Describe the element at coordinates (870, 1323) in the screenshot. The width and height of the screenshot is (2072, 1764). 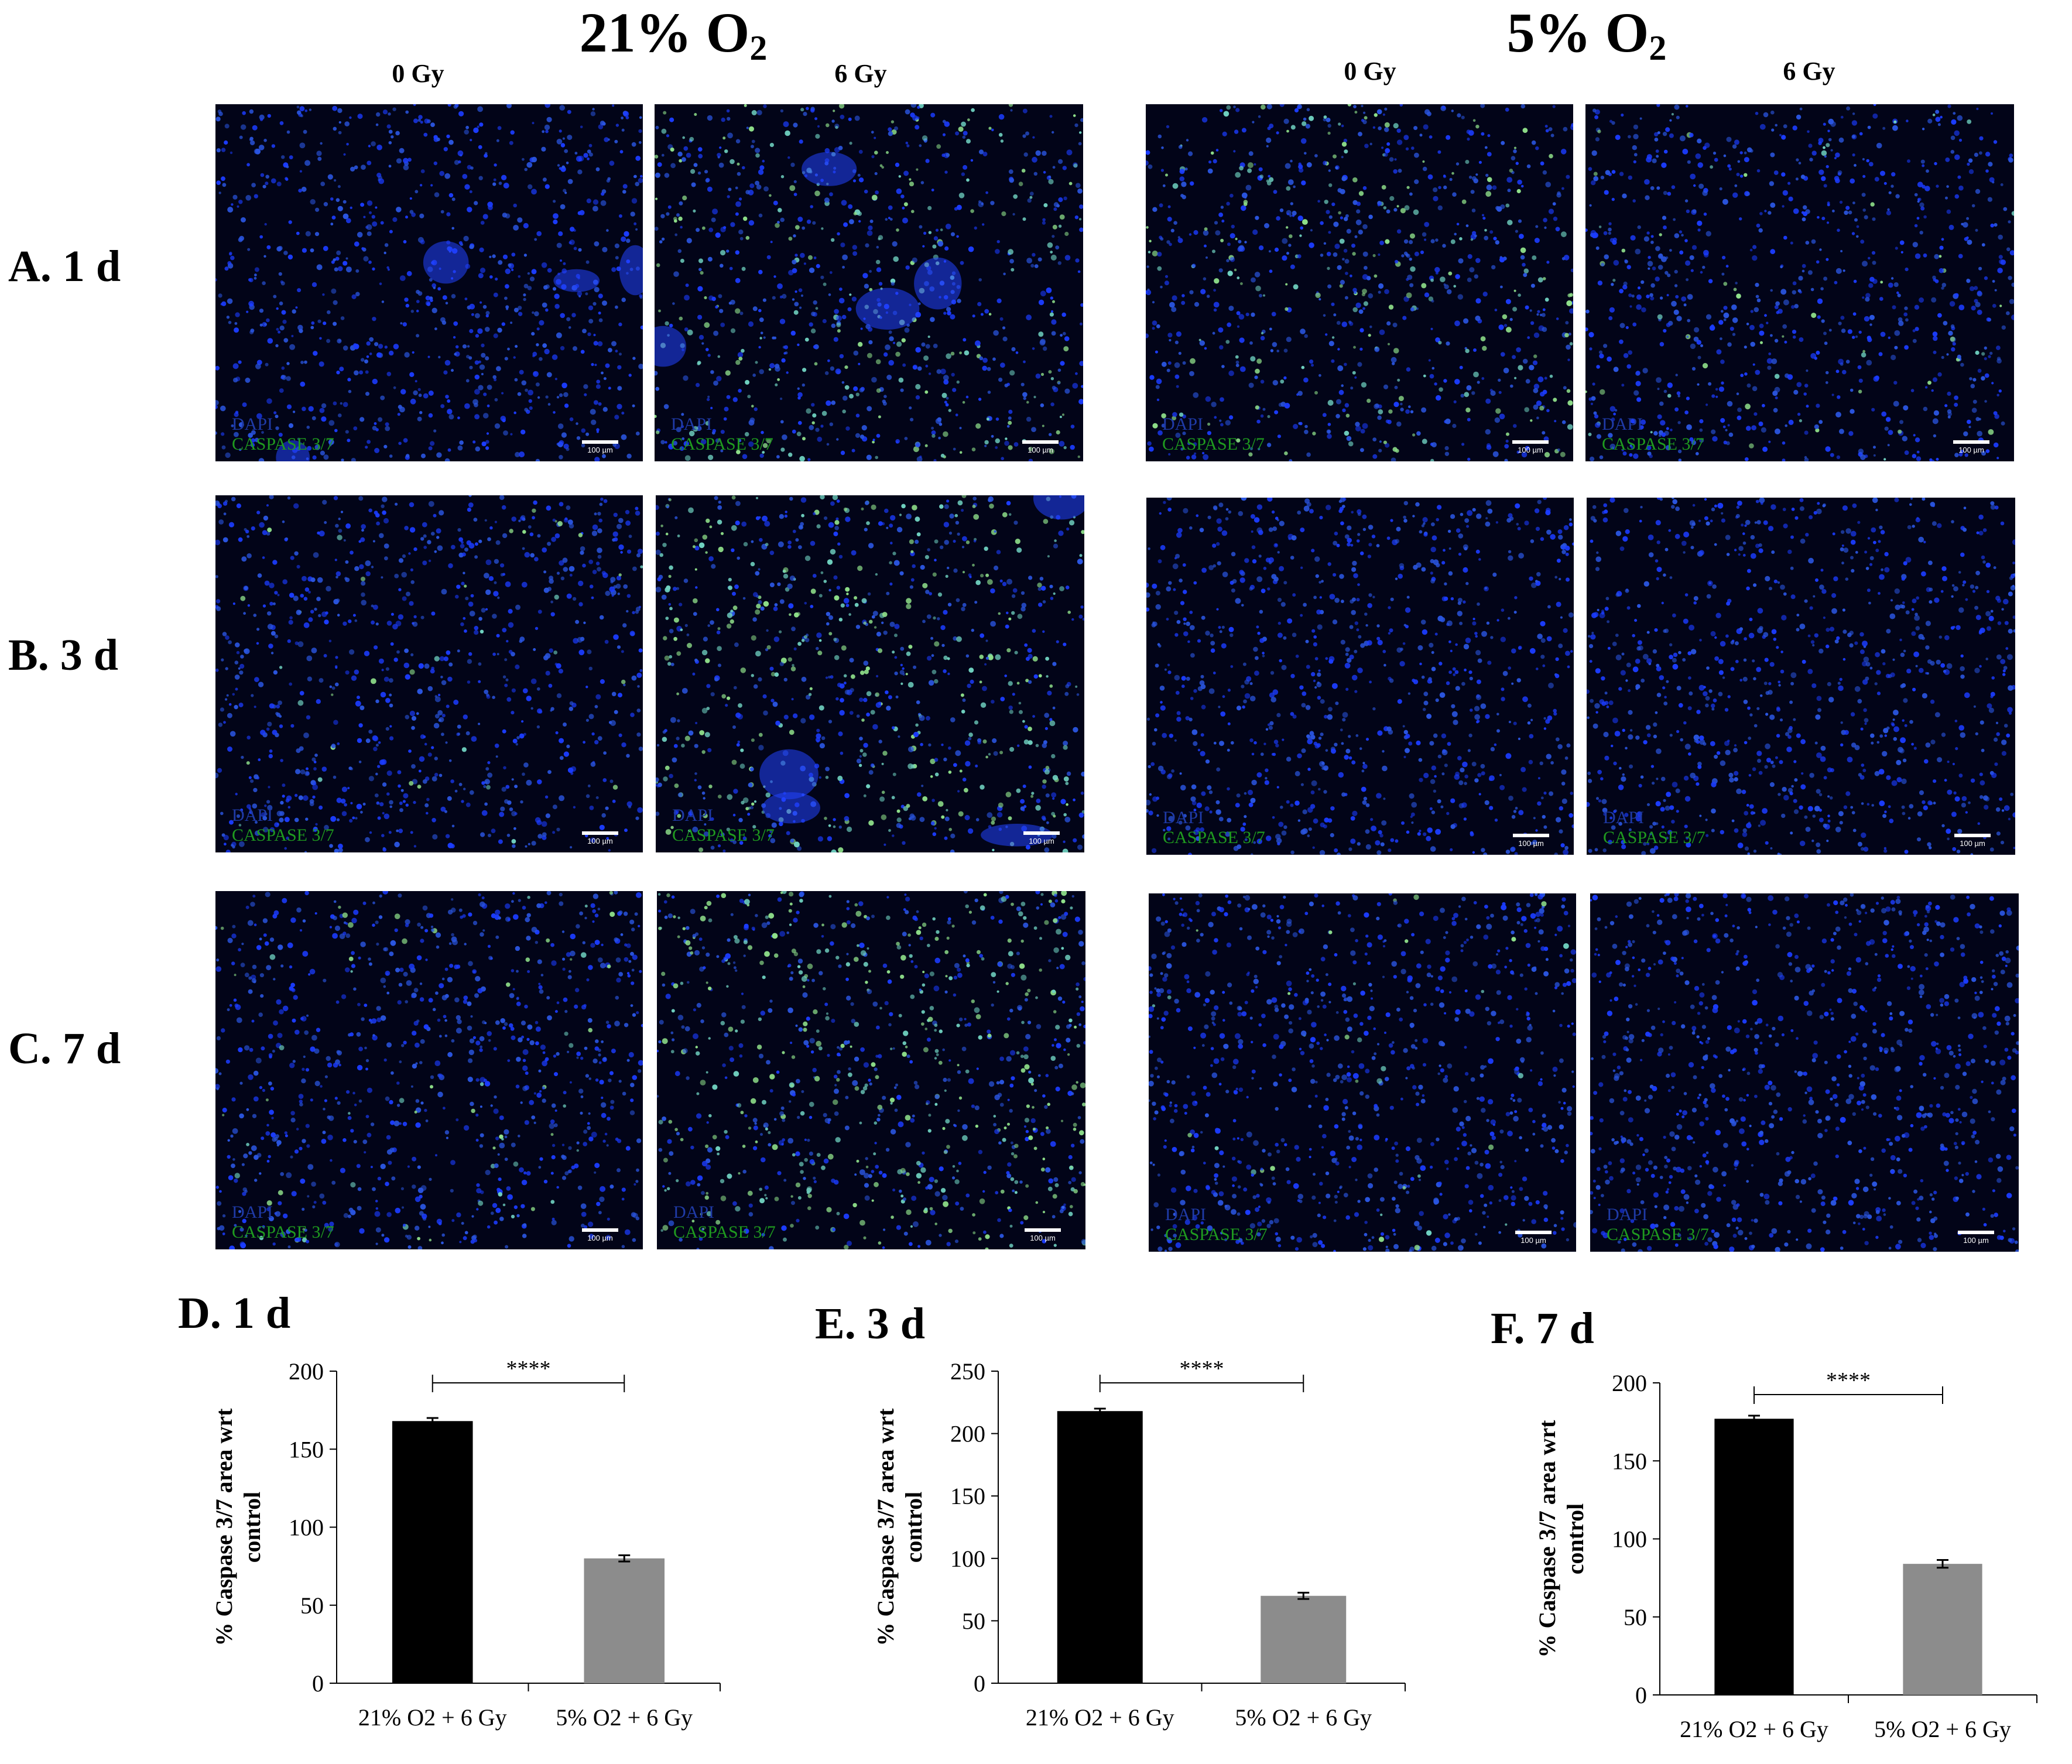
I see `chart-title-e: E. 3 d` at that location.